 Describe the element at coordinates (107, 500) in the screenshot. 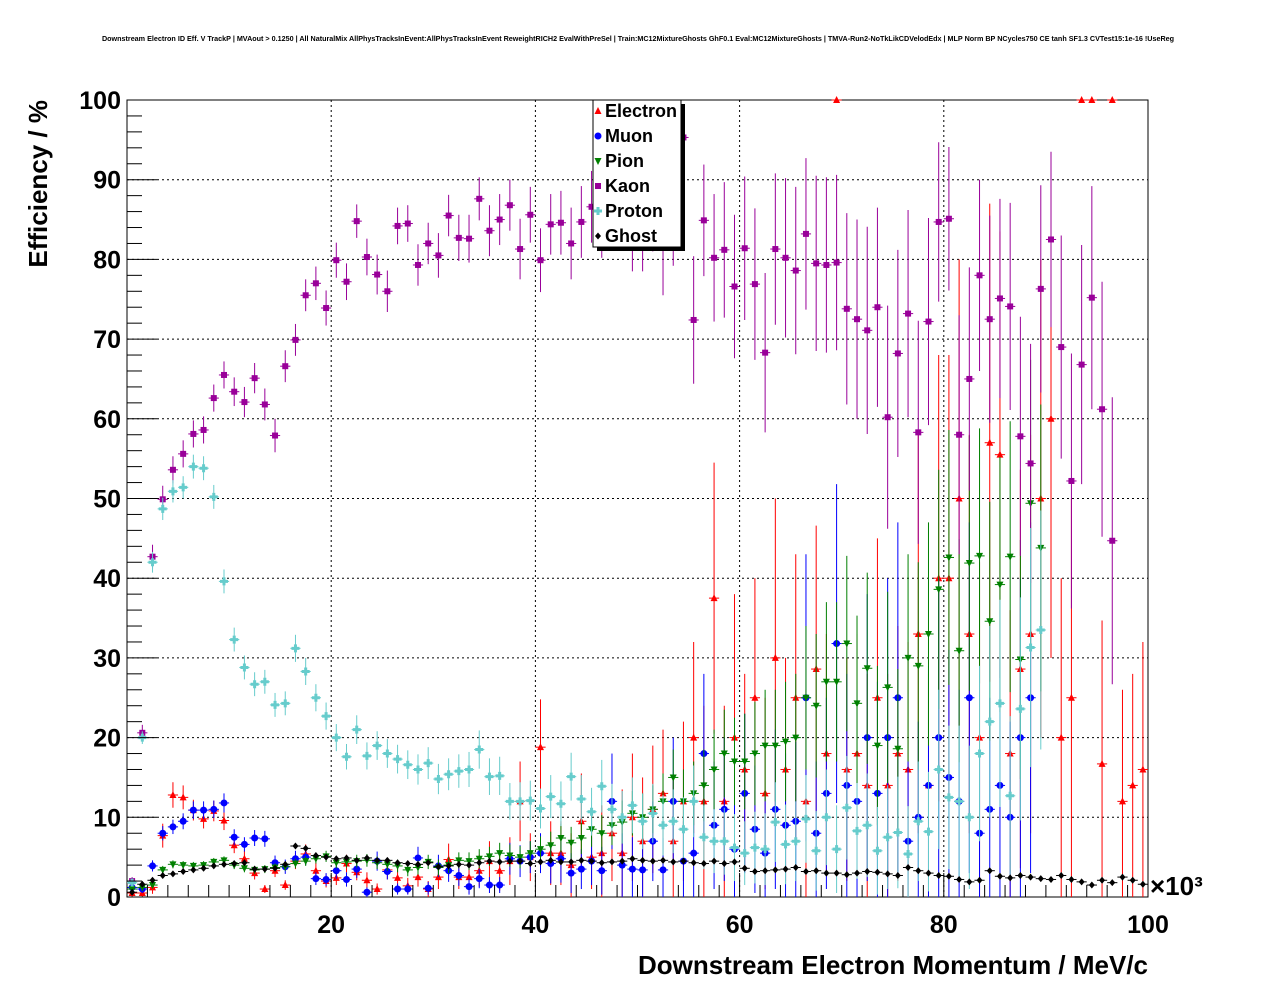

I see `y-tick-label: 50` at that location.